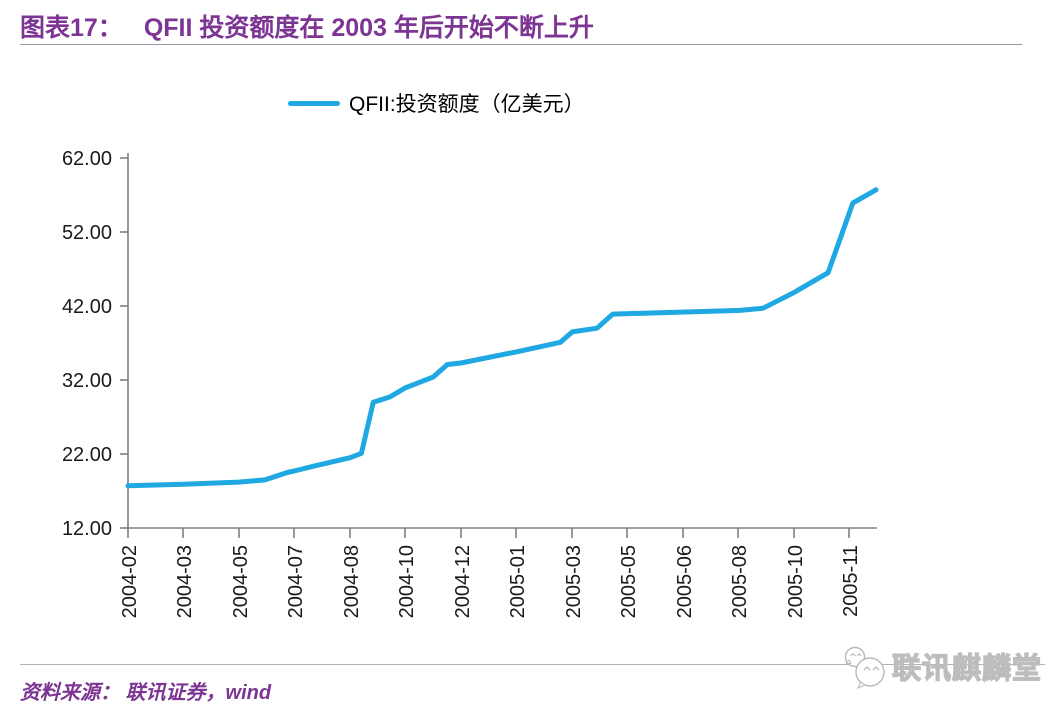 The height and width of the screenshot is (709, 1049). What do you see at coordinates (467, 104) in the screenshot?
I see `legend-label: QFII:投资额度（亿美元）` at bounding box center [467, 104].